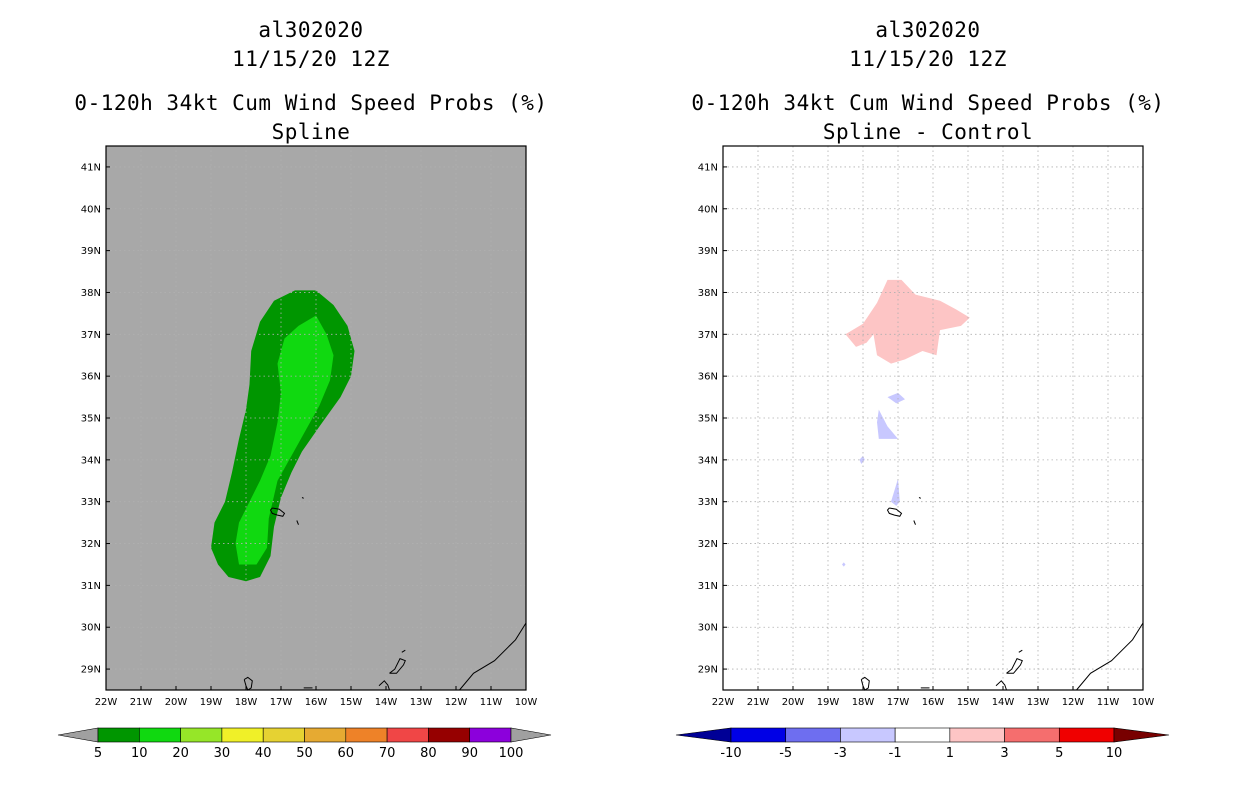 The width and height of the screenshot is (1236, 800). Describe the element at coordinates (180, 753) in the screenshot. I see `left-colorbar-label: 20` at that location.